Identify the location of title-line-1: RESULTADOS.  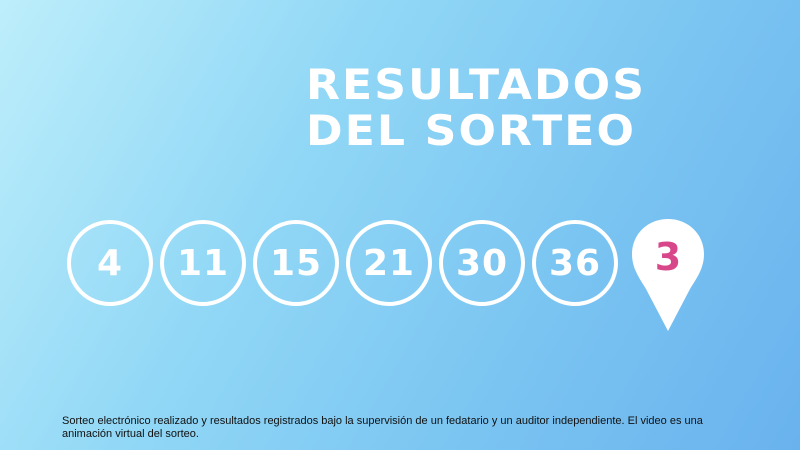
(476, 84).